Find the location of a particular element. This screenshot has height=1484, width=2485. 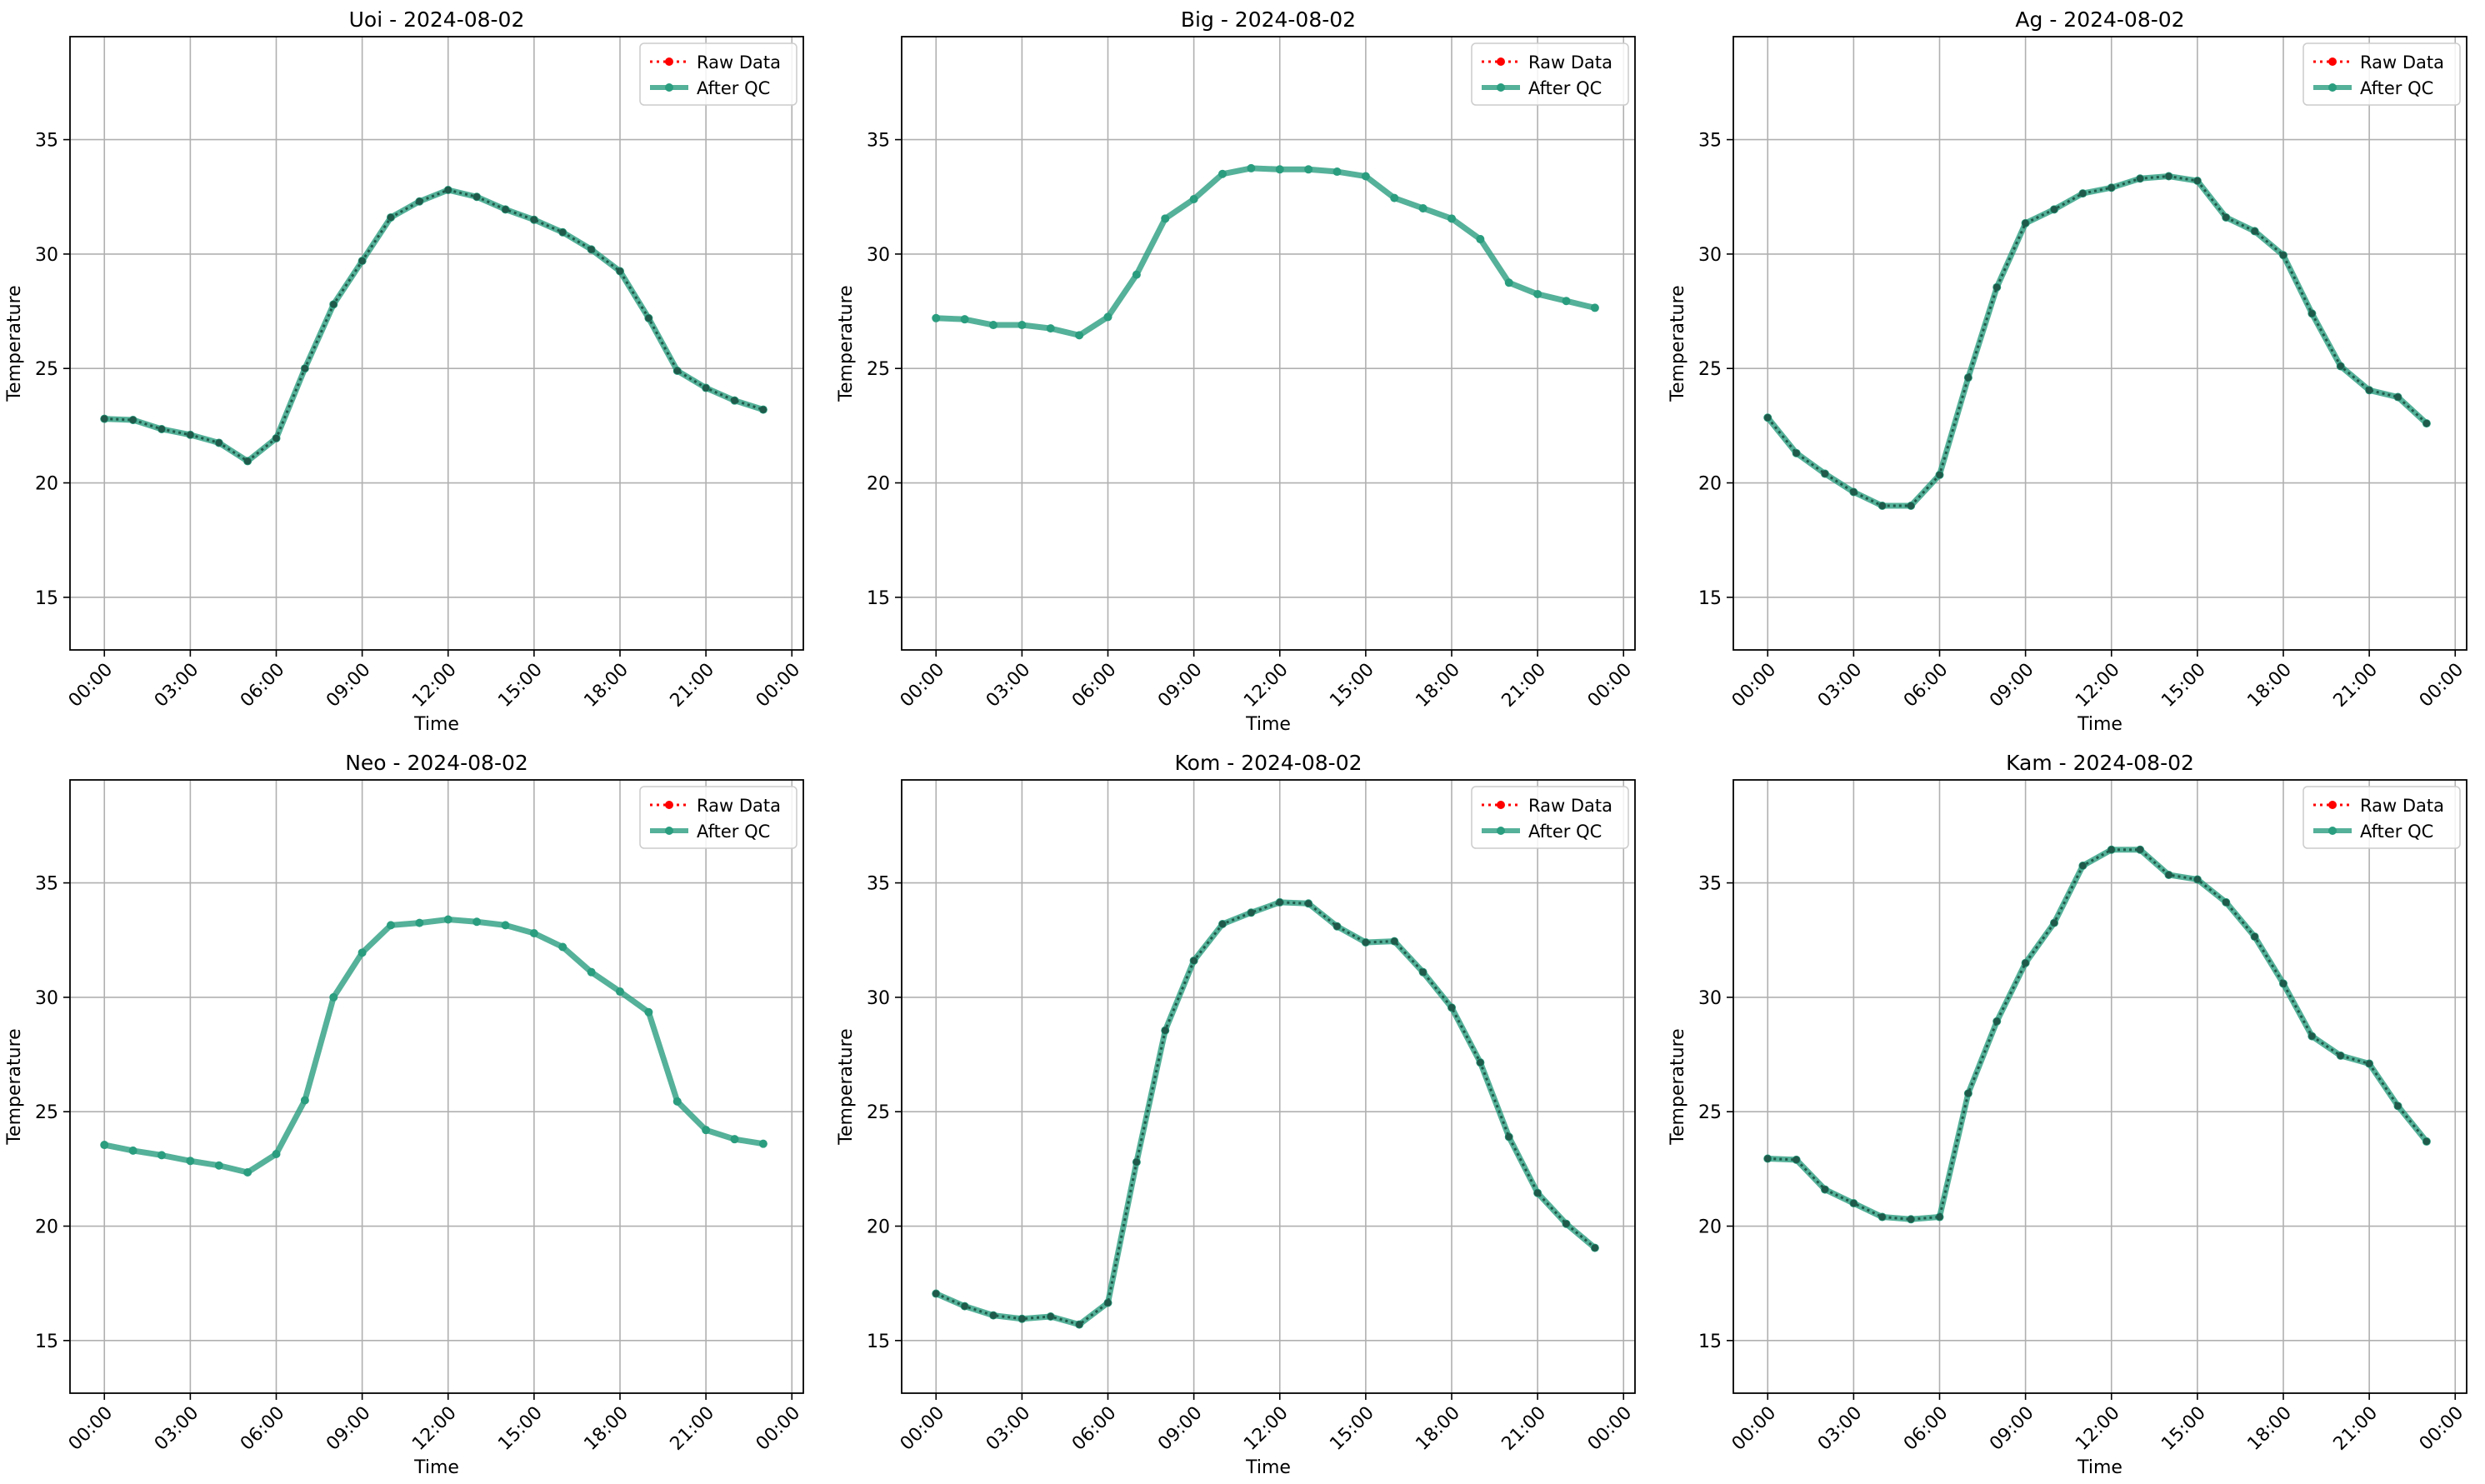

x-tick-label: 21:00 is located at coordinates (1524, 685).